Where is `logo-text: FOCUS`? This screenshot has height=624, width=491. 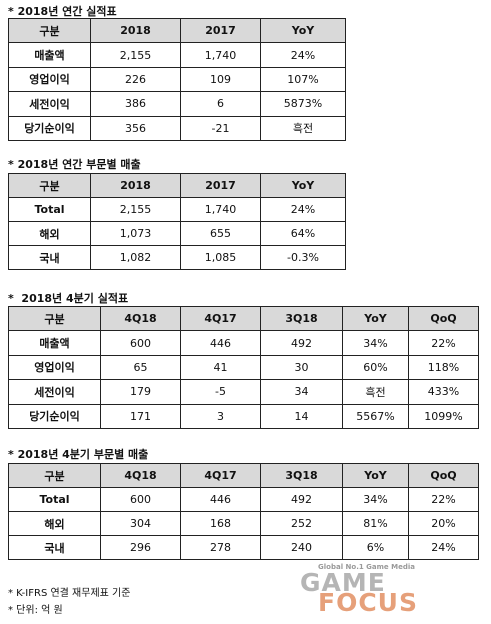 logo-text: FOCUS is located at coordinates (368, 602).